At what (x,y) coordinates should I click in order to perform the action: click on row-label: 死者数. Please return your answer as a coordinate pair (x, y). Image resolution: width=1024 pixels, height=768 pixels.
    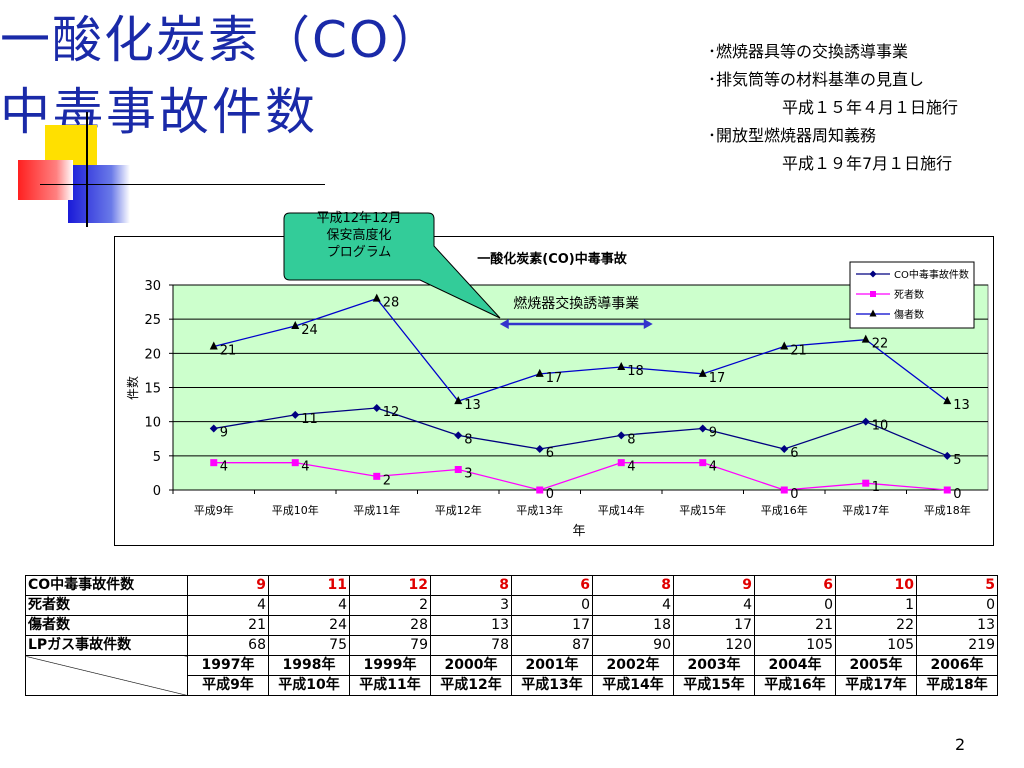
    Looking at the image, I should click on (106, 605).